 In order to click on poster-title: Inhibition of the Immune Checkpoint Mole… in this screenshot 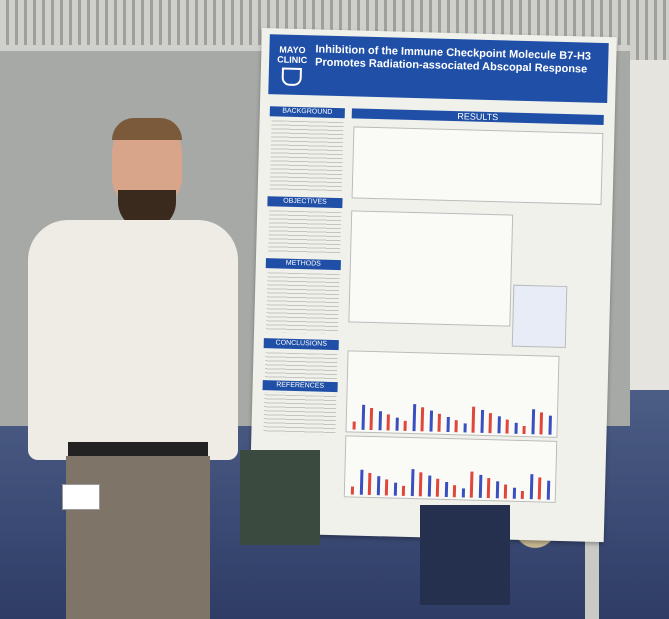, I will do `click(453, 59)`.